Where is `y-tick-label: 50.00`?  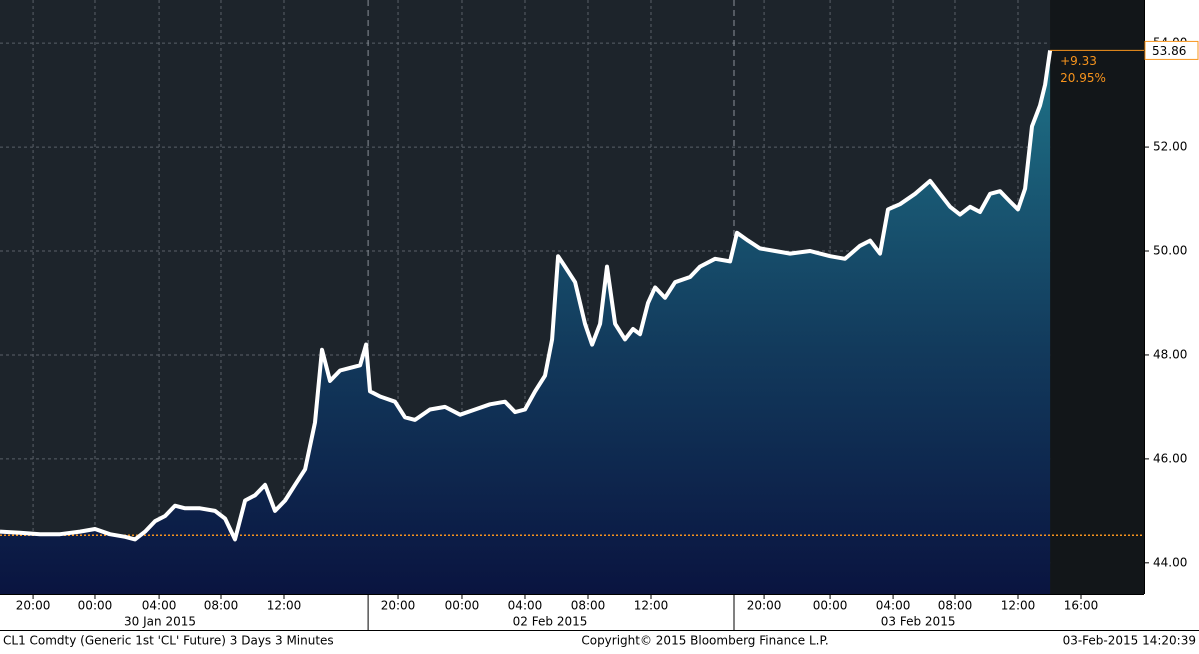 y-tick-label: 50.00 is located at coordinates (1170, 251).